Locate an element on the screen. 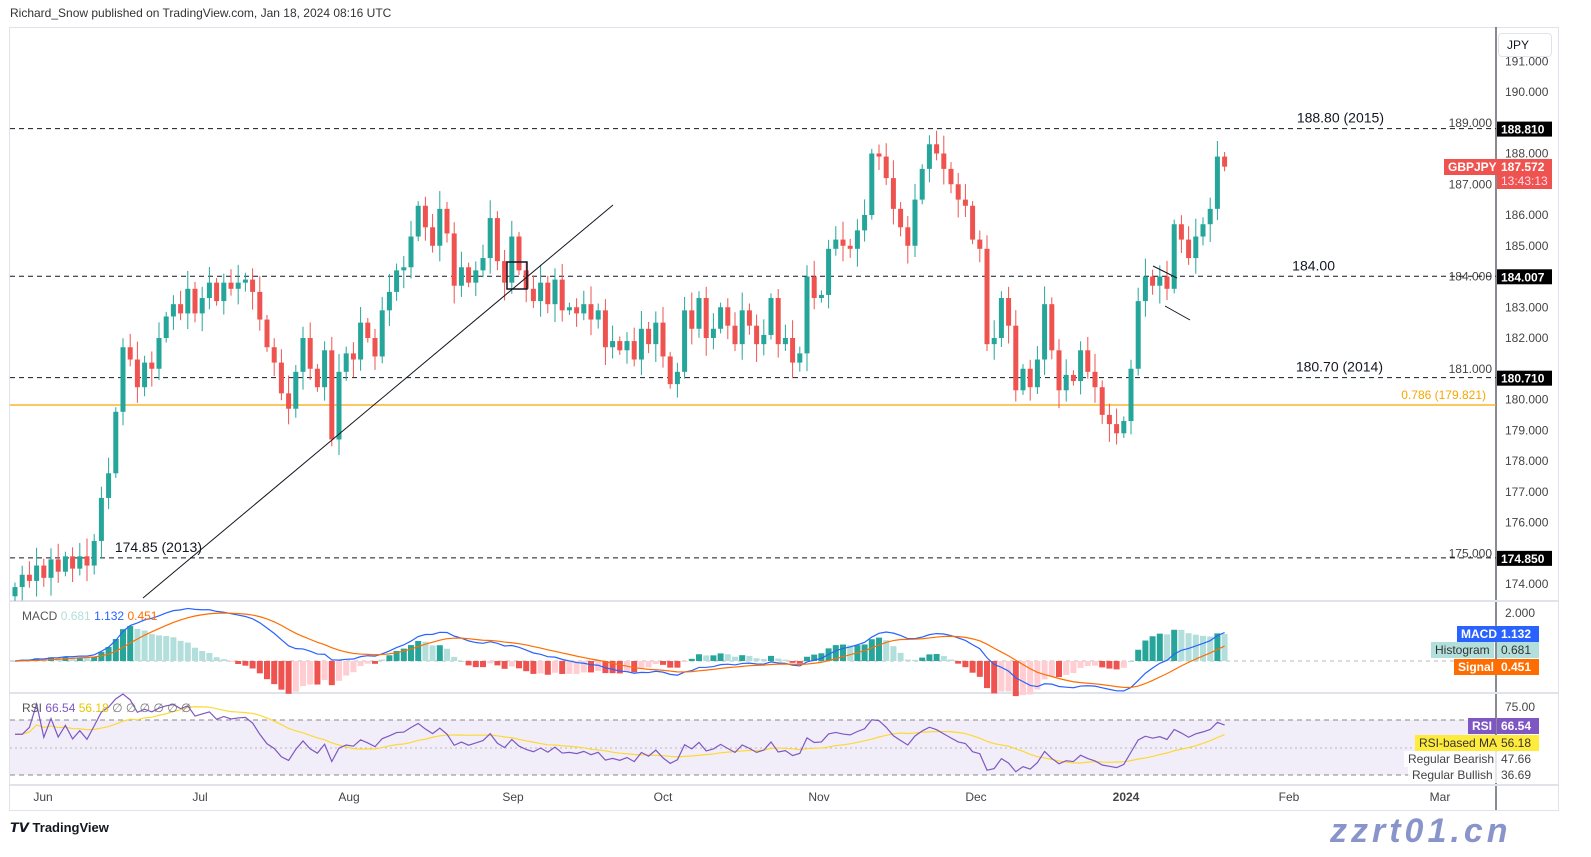 The width and height of the screenshot is (1591, 857). price-tick: 176.000 is located at coordinates (1527, 523).